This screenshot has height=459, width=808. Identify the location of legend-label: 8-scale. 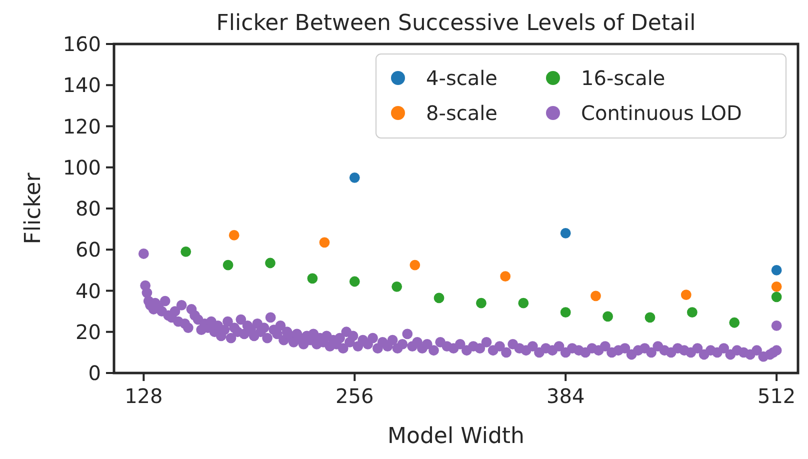
(462, 113).